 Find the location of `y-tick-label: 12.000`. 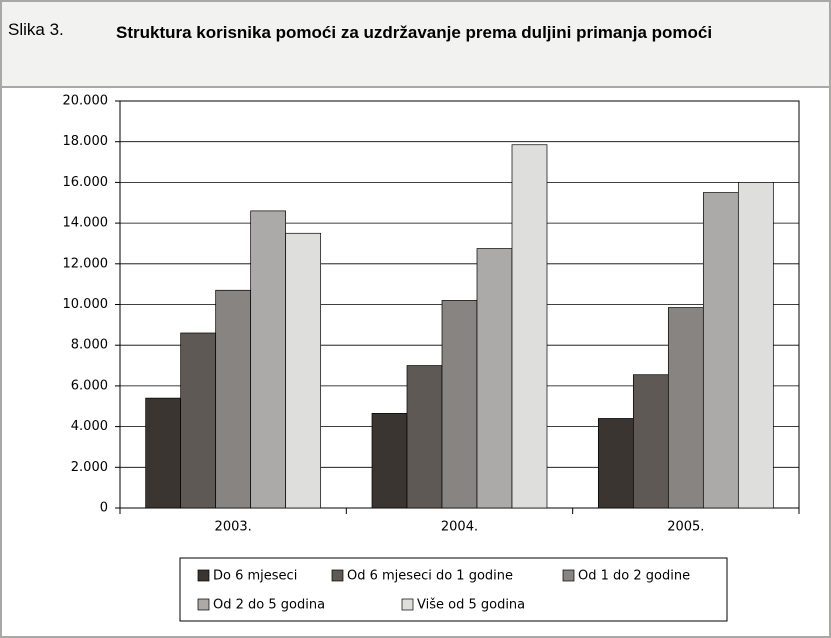

y-tick-label: 12.000 is located at coordinates (86, 263).